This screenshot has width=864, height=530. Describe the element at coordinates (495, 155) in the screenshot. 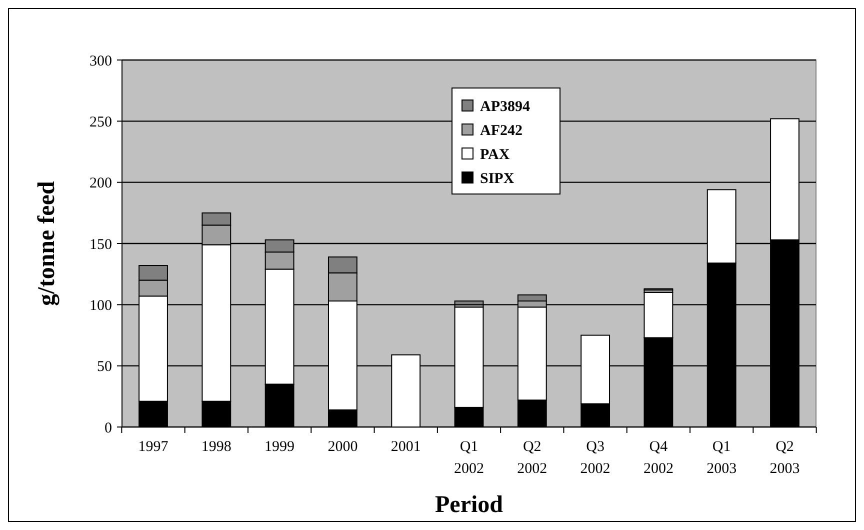

I see `legend-label: PAX` at that location.